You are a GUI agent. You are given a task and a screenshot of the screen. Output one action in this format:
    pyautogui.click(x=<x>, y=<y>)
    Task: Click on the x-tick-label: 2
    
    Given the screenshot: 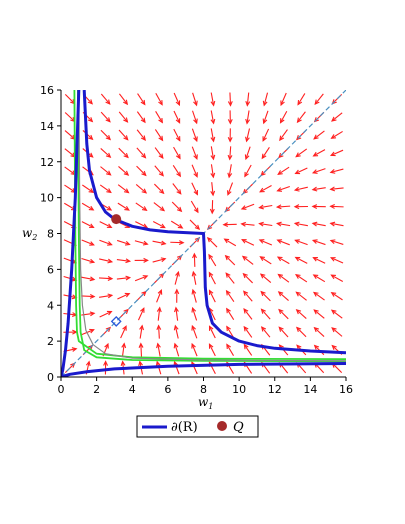 What is the action you would take?
    pyautogui.click(x=96, y=389)
    